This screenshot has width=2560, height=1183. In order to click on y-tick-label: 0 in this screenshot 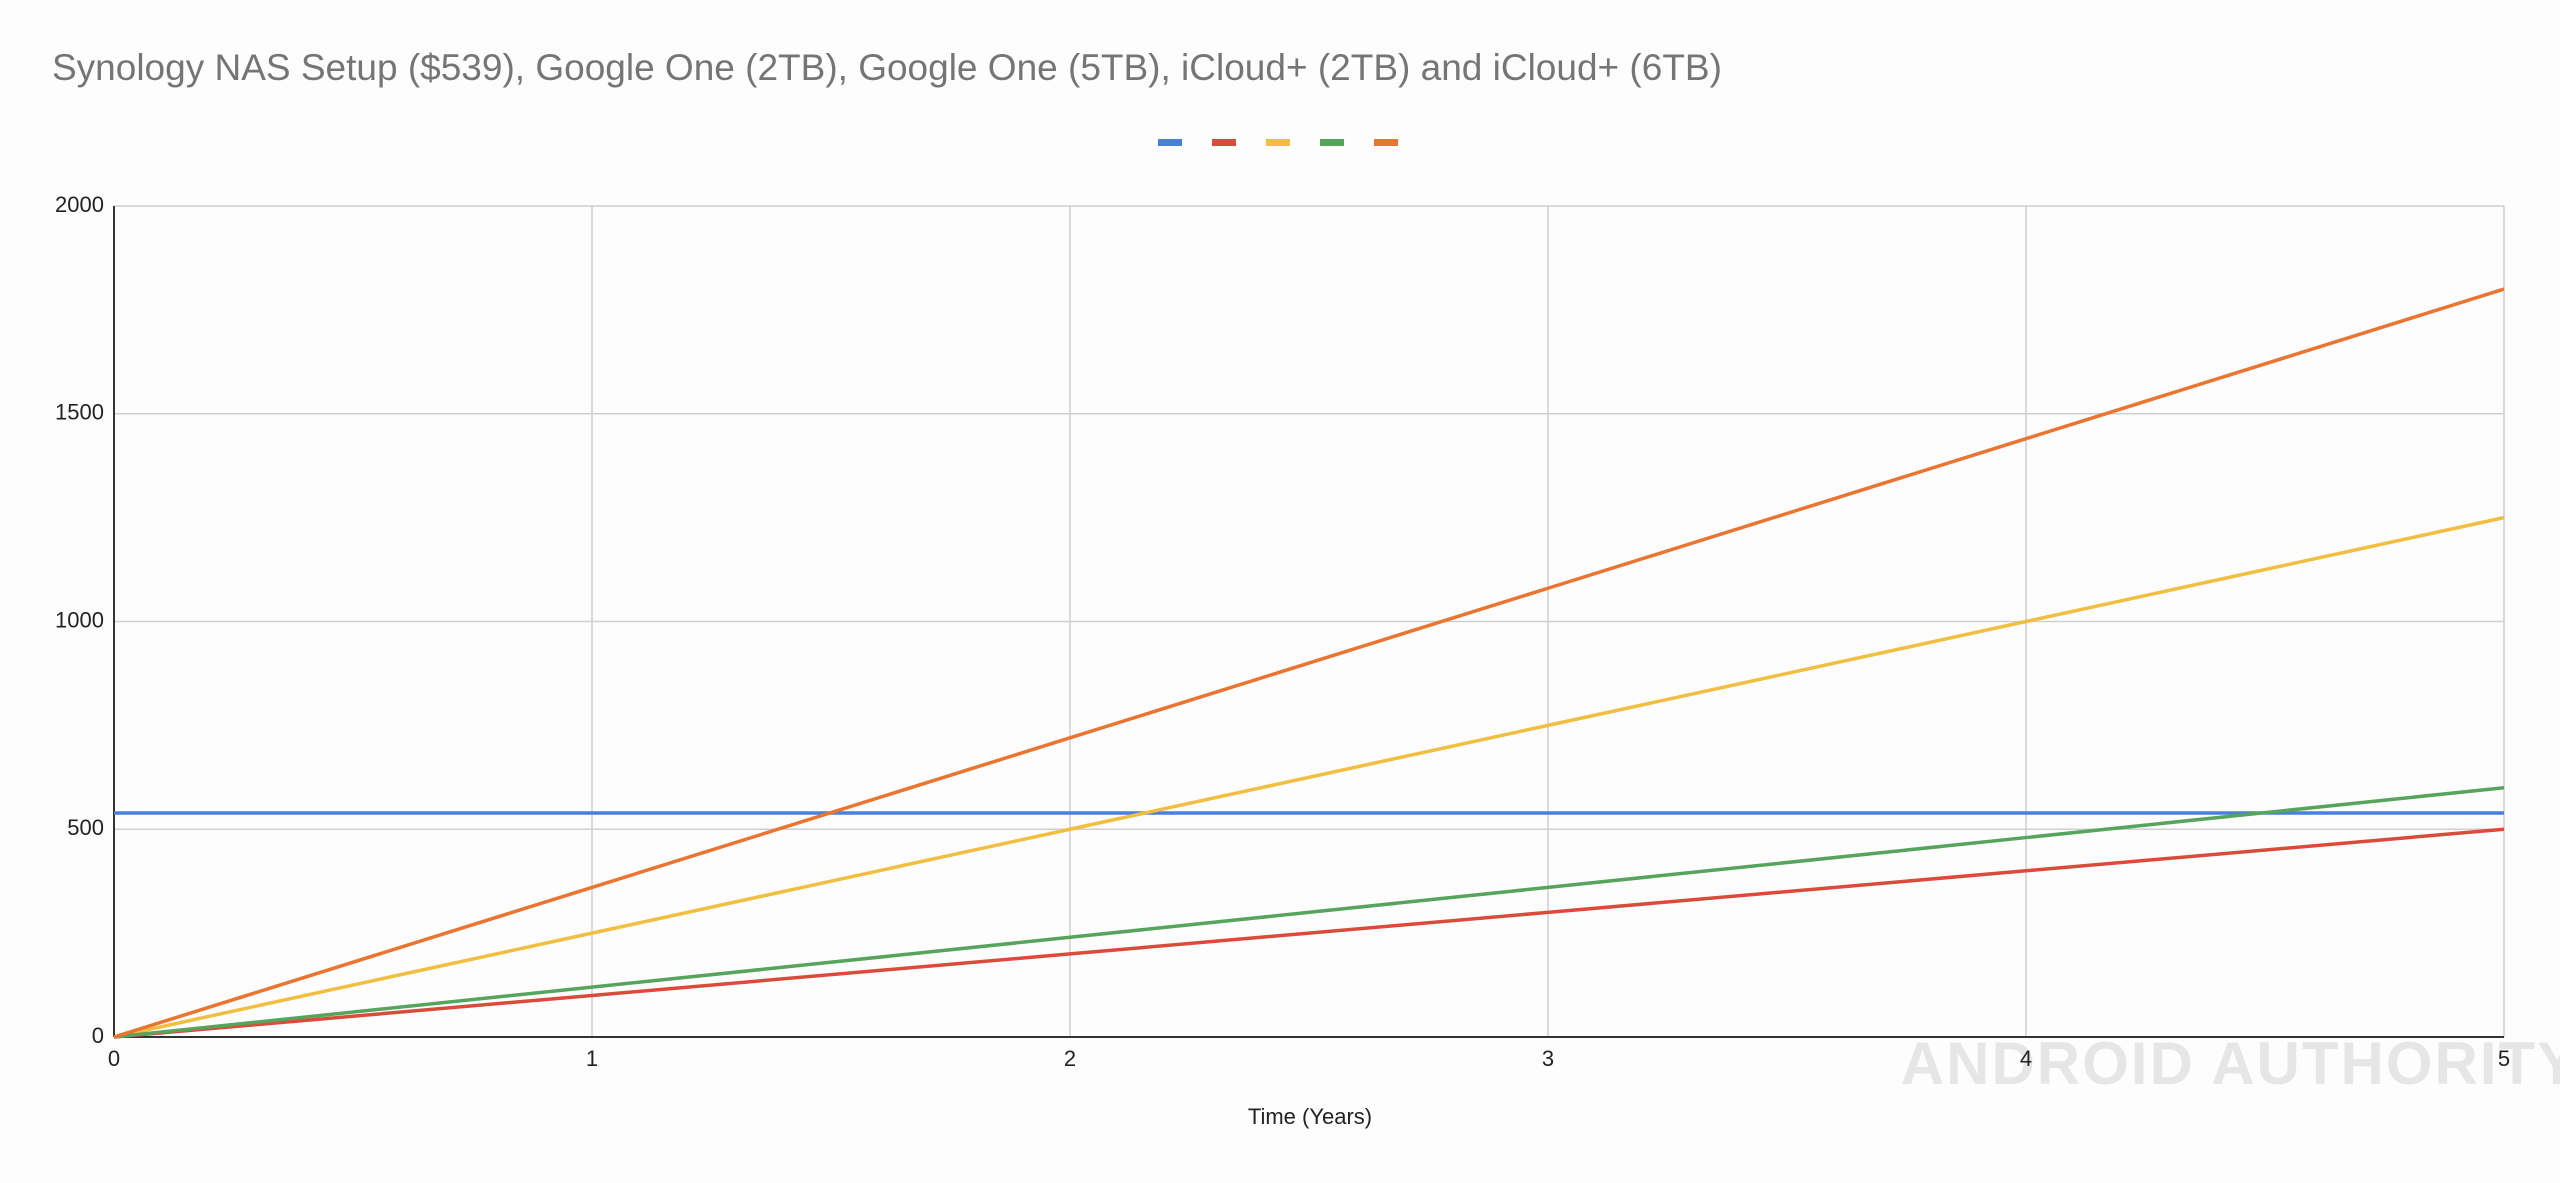, I will do `click(98, 1035)`.